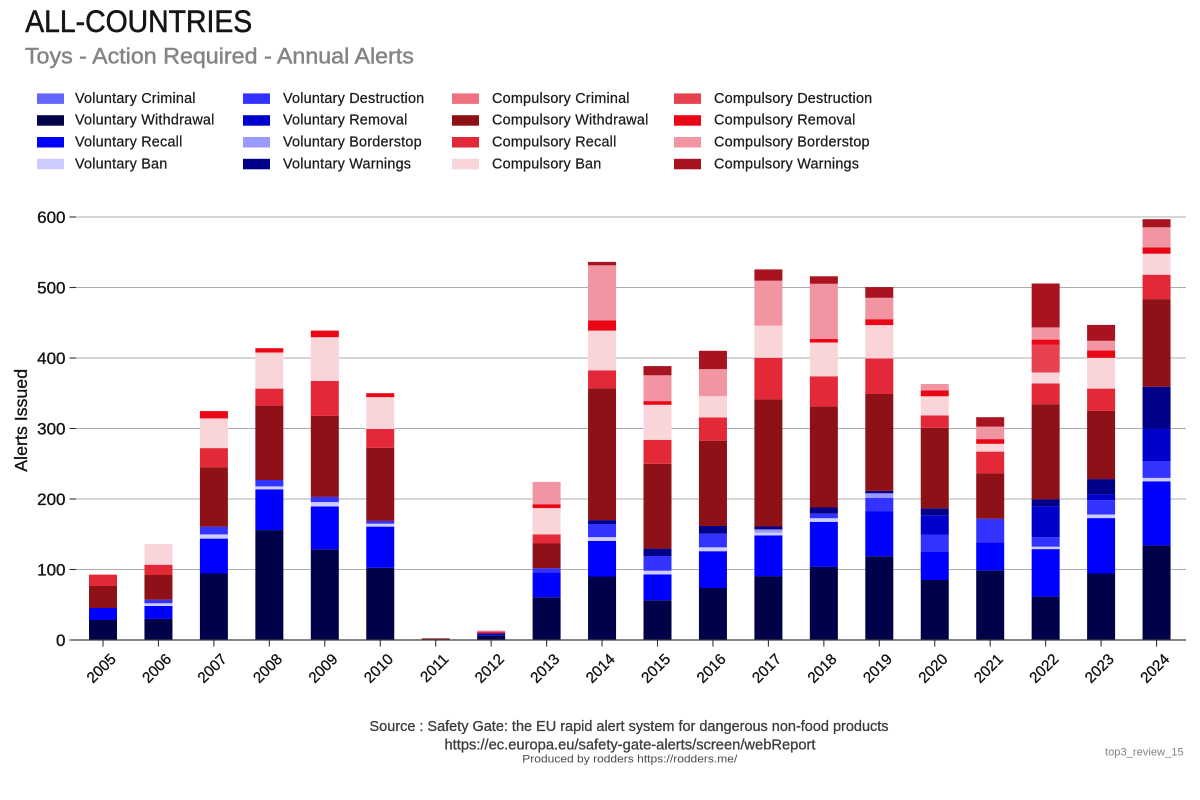 Image resolution: width=1200 pixels, height=800 pixels. Describe the element at coordinates (786, 164) in the screenshot. I see `svg-text: Compulsory Warnings` at that location.